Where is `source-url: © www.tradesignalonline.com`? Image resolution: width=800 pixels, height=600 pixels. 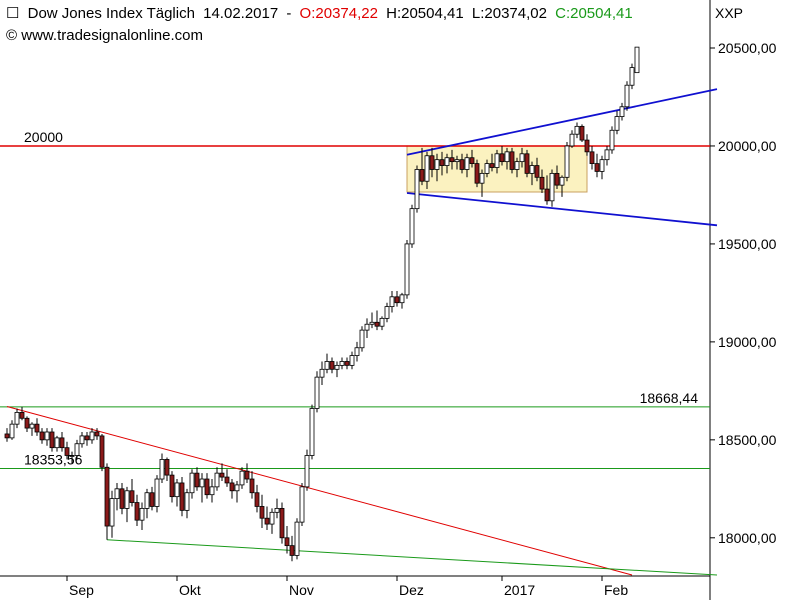 source-url: © www.tradesignalonline.com is located at coordinates (104, 35).